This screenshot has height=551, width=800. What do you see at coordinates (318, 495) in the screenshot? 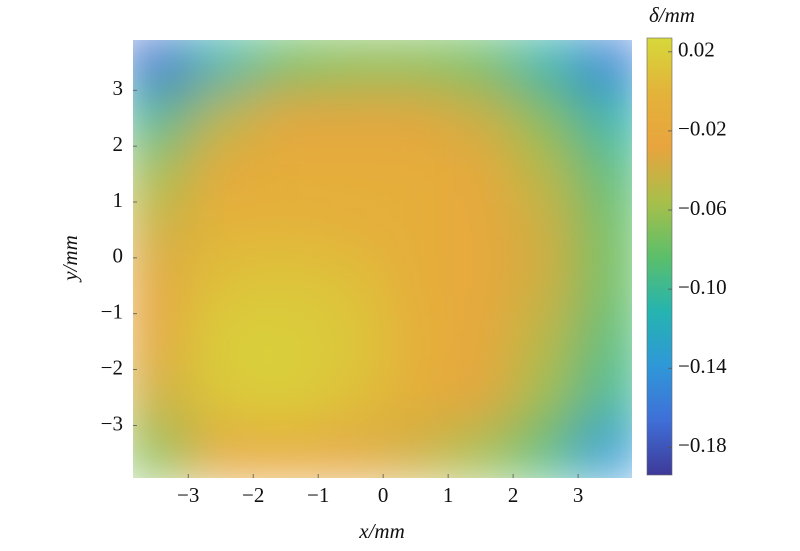
I see `x-tick-label: −1` at bounding box center [318, 495].